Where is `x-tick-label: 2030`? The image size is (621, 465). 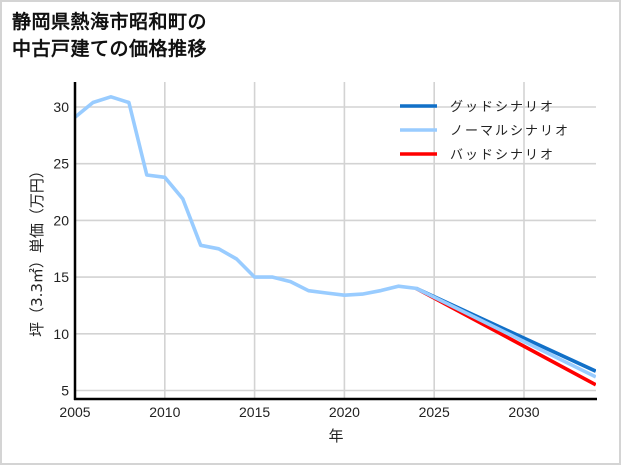
x-tick-label: 2030 is located at coordinates (523, 412).